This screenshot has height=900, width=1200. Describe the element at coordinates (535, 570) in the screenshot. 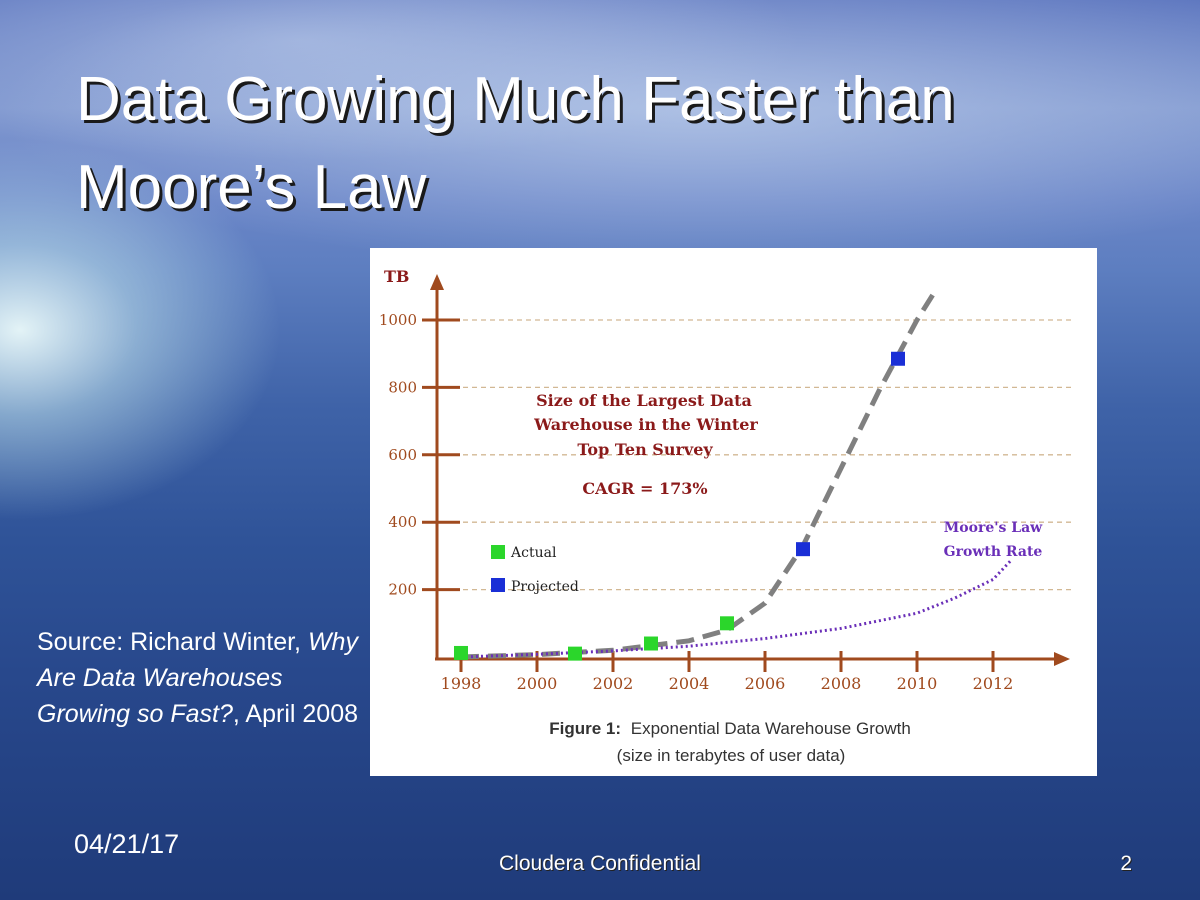

I see `legend: Actual Projected` at that location.